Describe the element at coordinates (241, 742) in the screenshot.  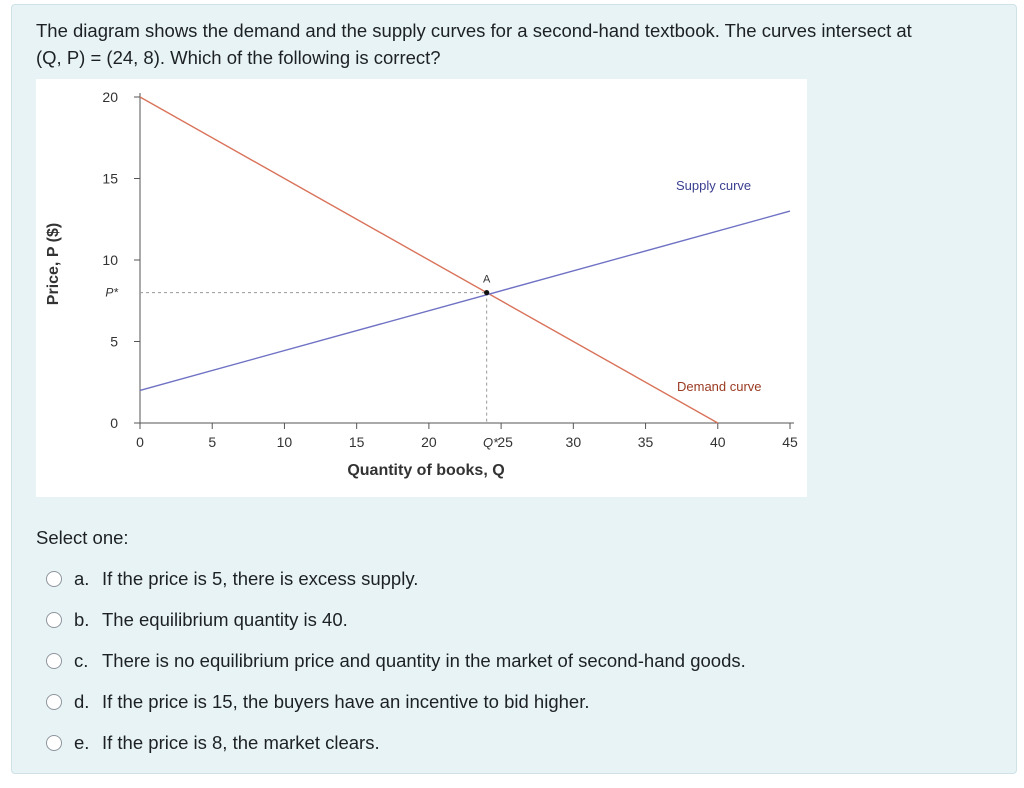
I see `option-e-text: If the price is 8, the market clears.` at that location.